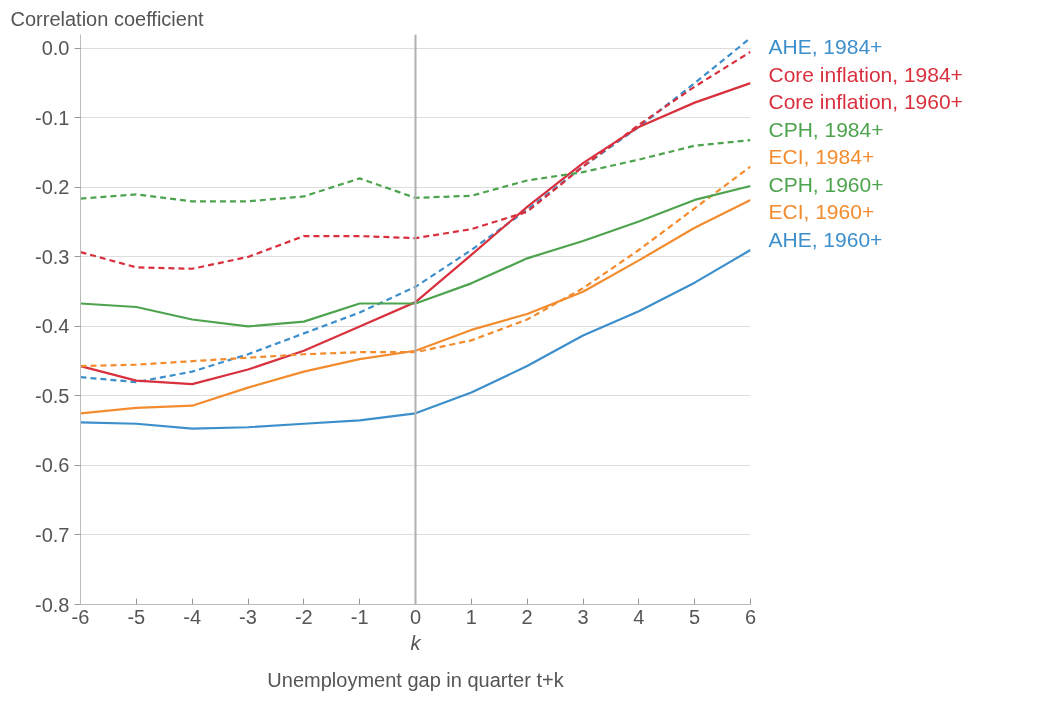  What do you see at coordinates (248, 616) in the screenshot?
I see `x-tick-label: -3` at bounding box center [248, 616].